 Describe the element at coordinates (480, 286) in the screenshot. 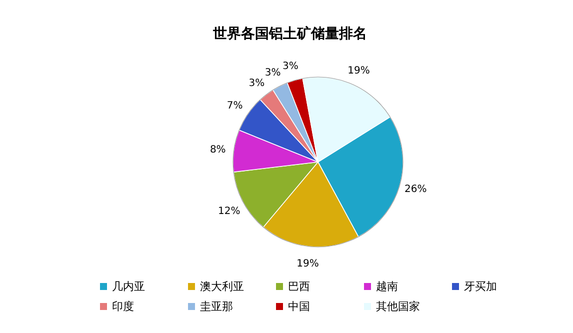

I see `legend-label: 牙买加` at that location.